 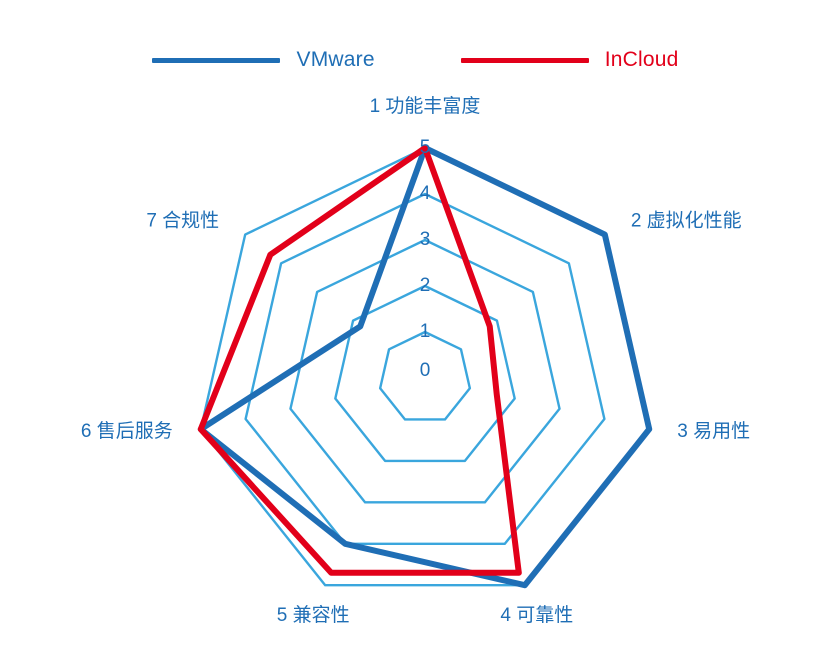 What do you see at coordinates (425, 285) in the screenshot?
I see `radial-tick-2: 2` at bounding box center [425, 285].